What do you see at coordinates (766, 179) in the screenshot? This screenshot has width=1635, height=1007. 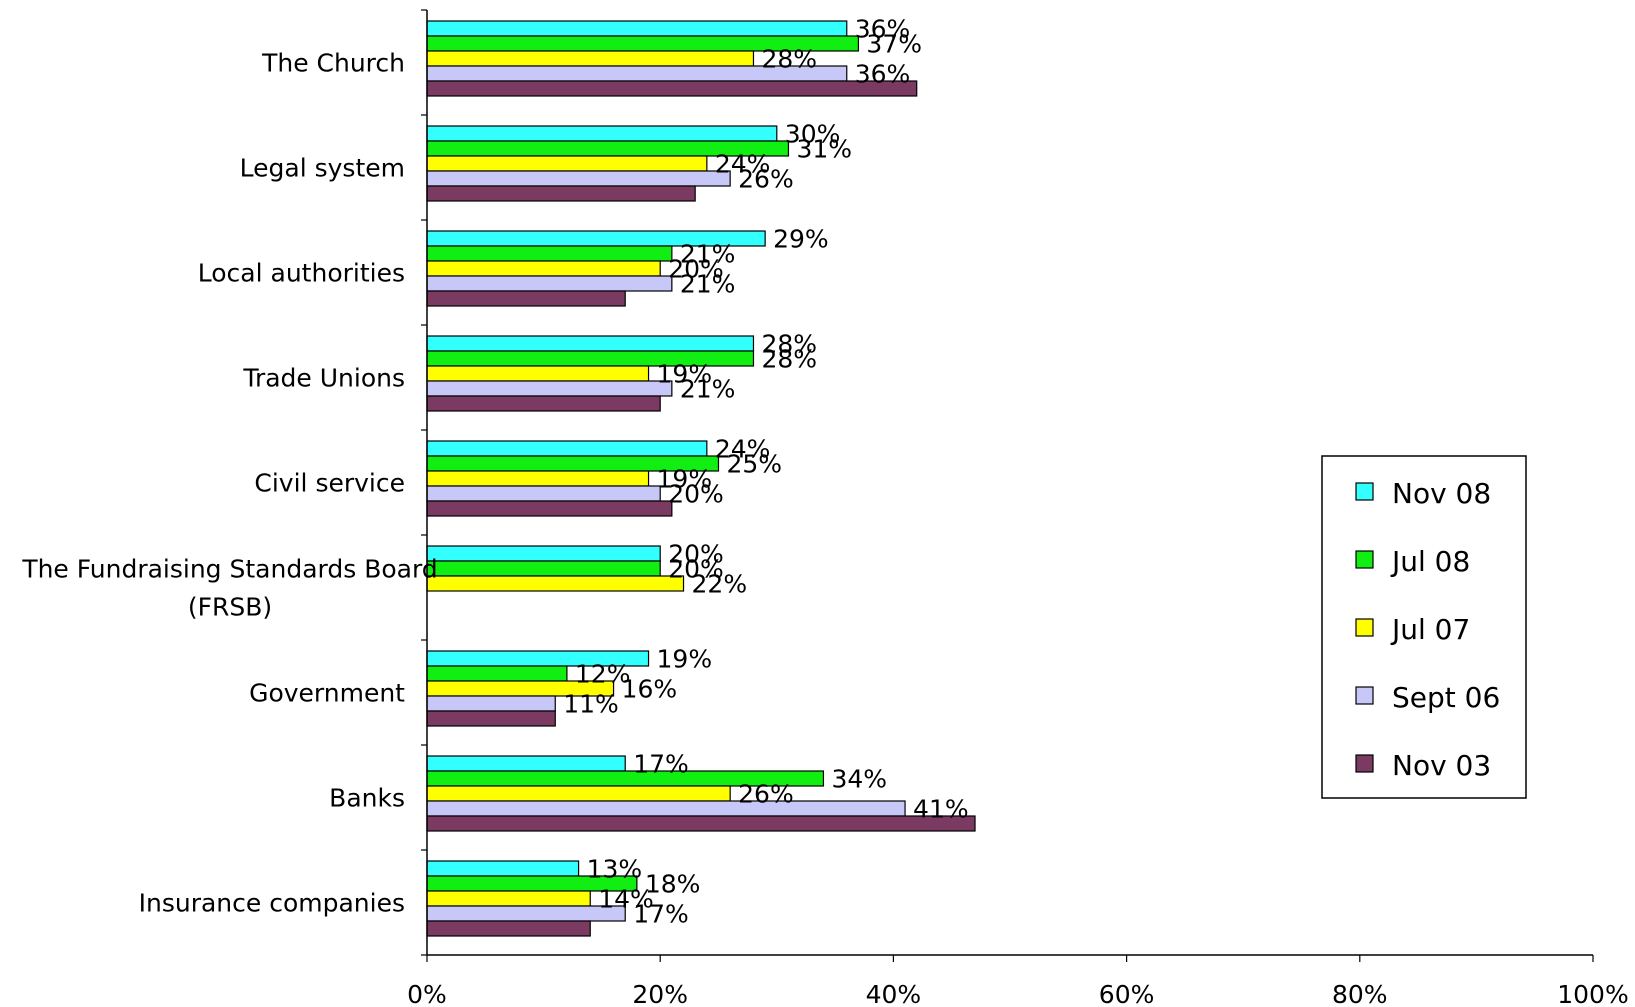 I see `data-label-1-3: 26%` at bounding box center [766, 179].